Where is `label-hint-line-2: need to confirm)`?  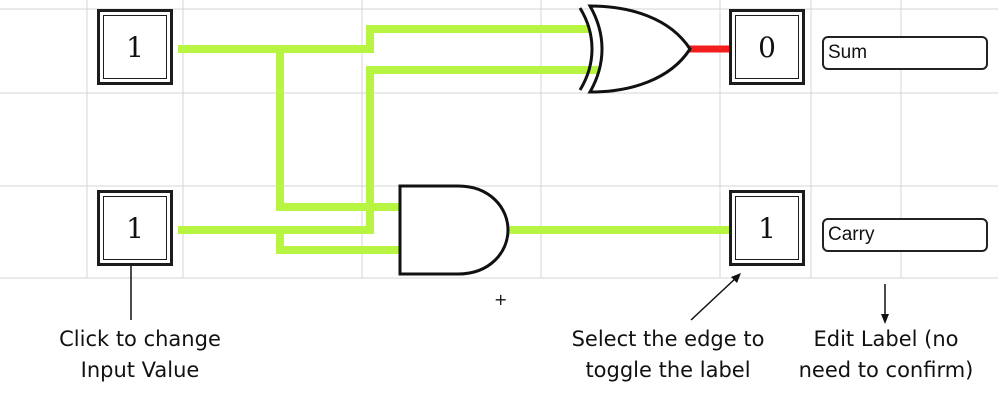 label-hint-line-2: need to confirm) is located at coordinates (886, 370).